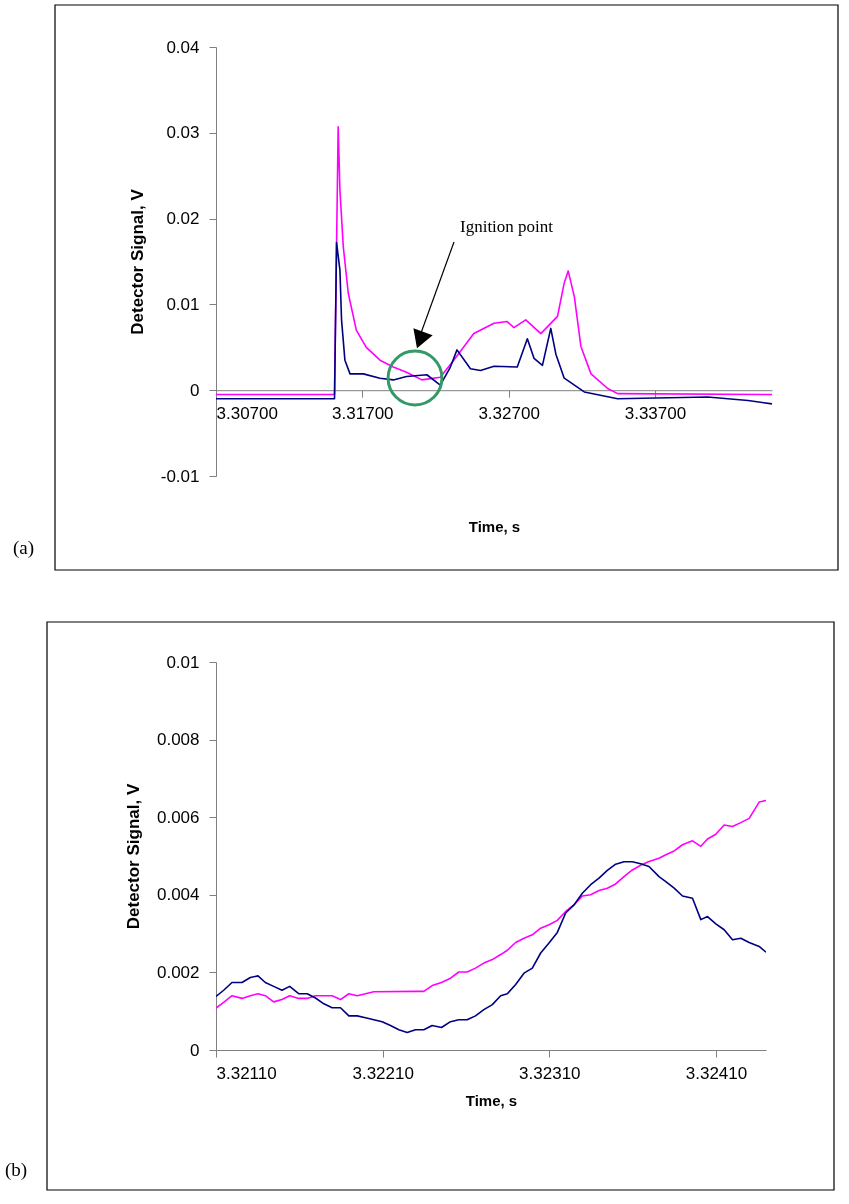  I want to click on text: (a), so click(24, 548).